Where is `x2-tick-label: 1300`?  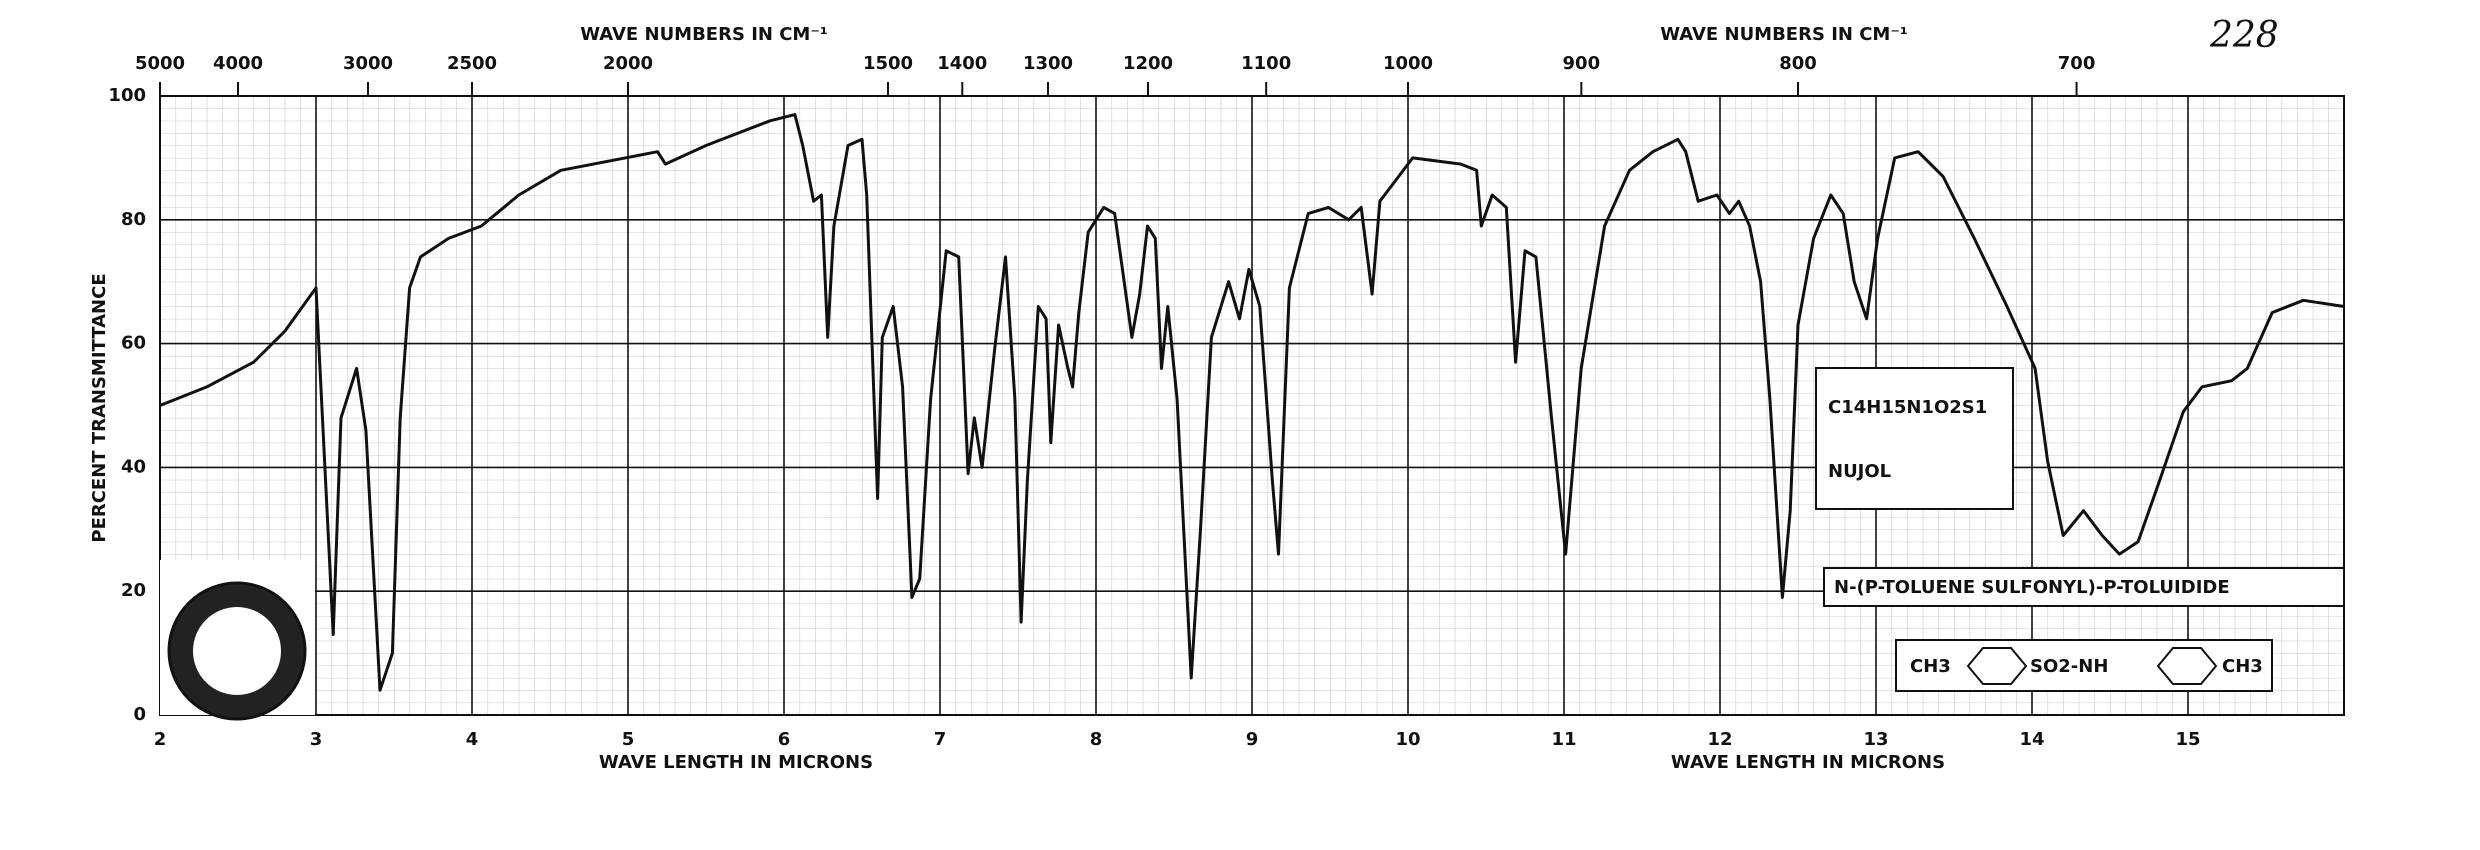
x2-tick-label: 1300 is located at coordinates (1048, 63).